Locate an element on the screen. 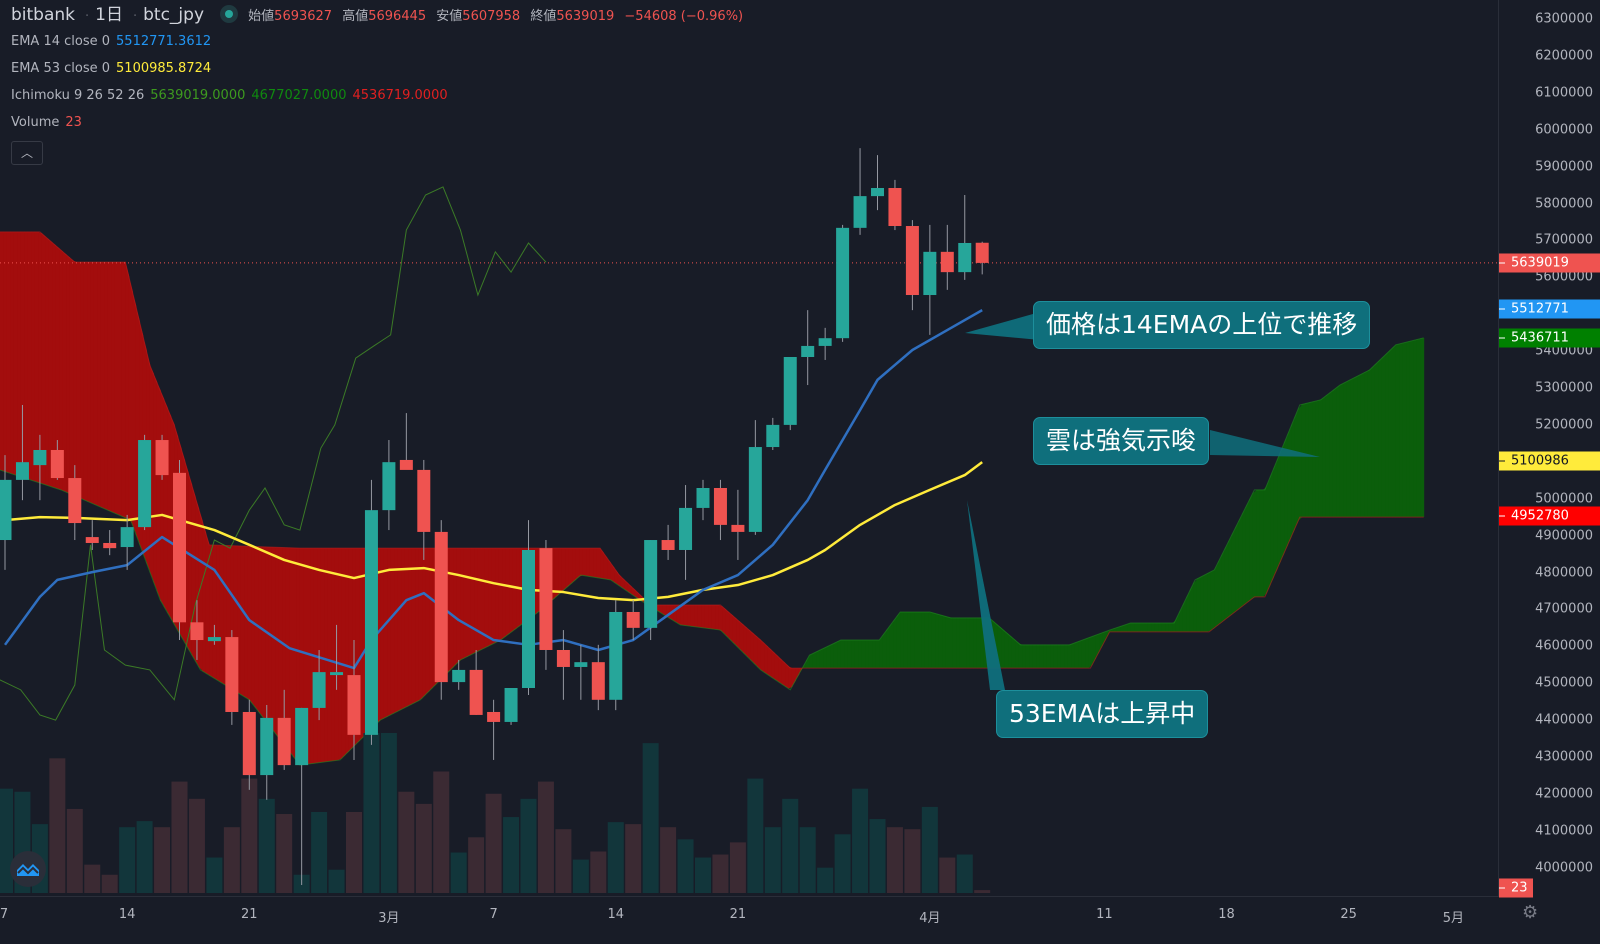 The width and height of the screenshot is (1600, 944). annotation-ema14: 価格は14EMAの上位で推移 is located at coordinates (1202, 325).